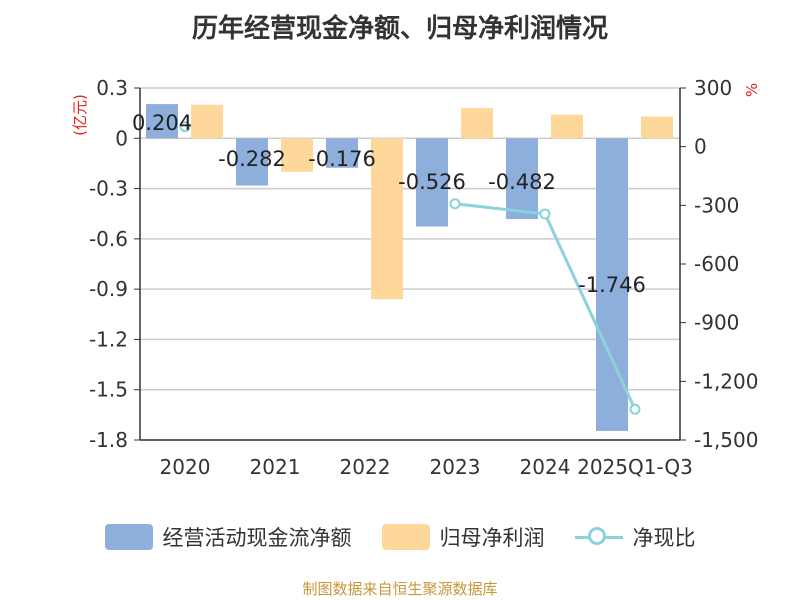 This screenshot has width=800, height=600. Describe the element at coordinates (598, 537) in the screenshot. I see `legend-swatch-cash-ratio` at that location.